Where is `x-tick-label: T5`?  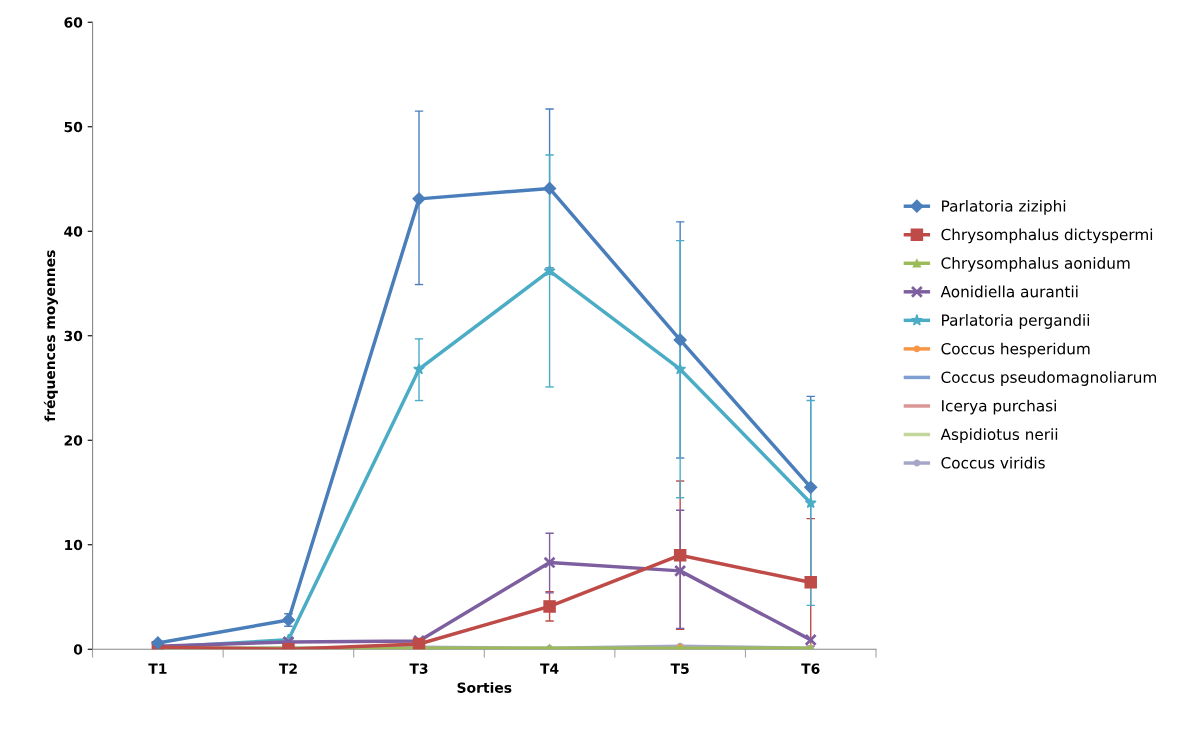
x-tick-label: T5 is located at coordinates (679, 668).